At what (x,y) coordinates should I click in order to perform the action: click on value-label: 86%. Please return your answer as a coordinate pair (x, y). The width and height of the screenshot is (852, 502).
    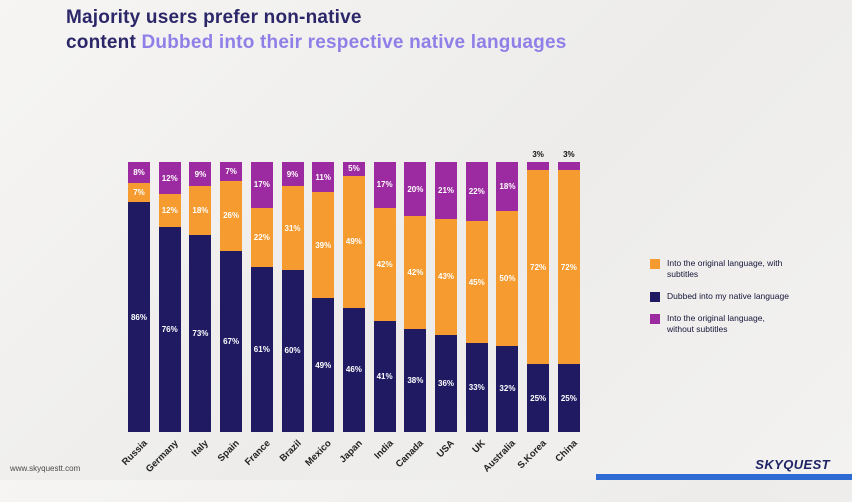
    Looking at the image, I should click on (138, 317).